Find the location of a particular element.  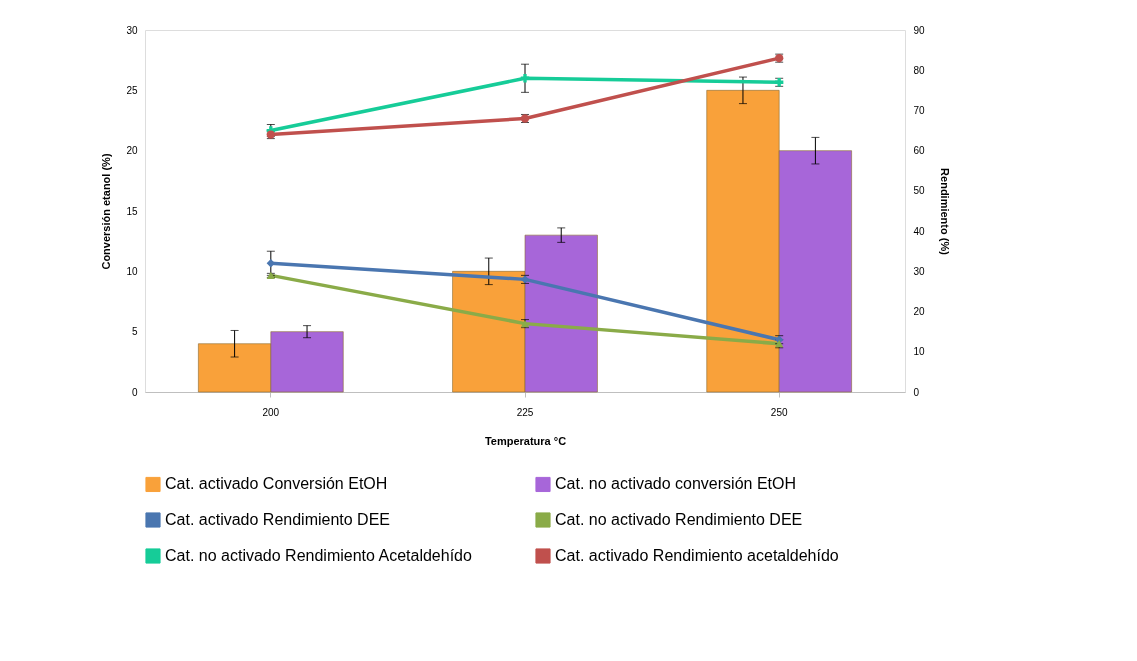

legend-label: Cat. no activado Rendimiento Acetaldehído is located at coordinates (318, 555).